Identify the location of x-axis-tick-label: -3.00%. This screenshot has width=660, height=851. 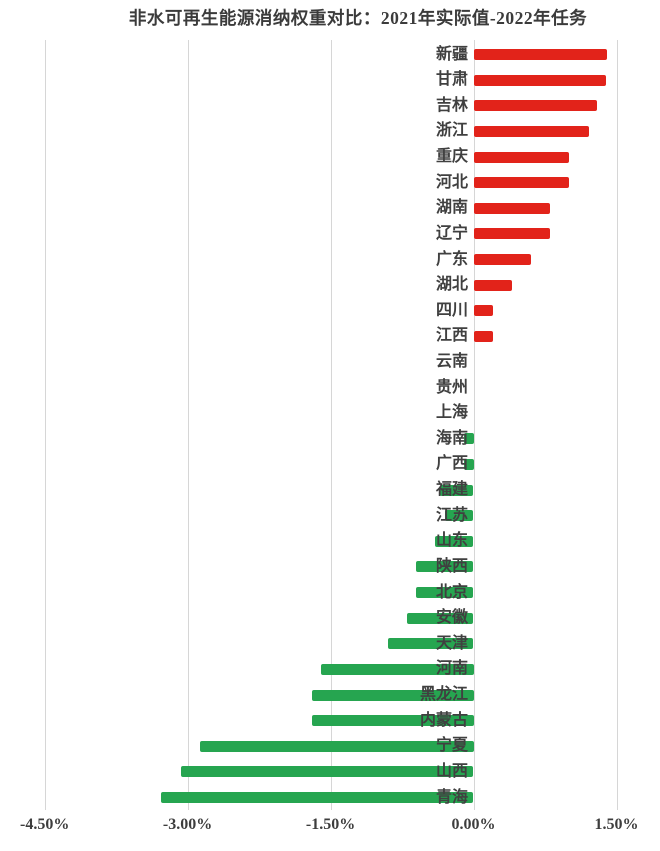
(187, 824).